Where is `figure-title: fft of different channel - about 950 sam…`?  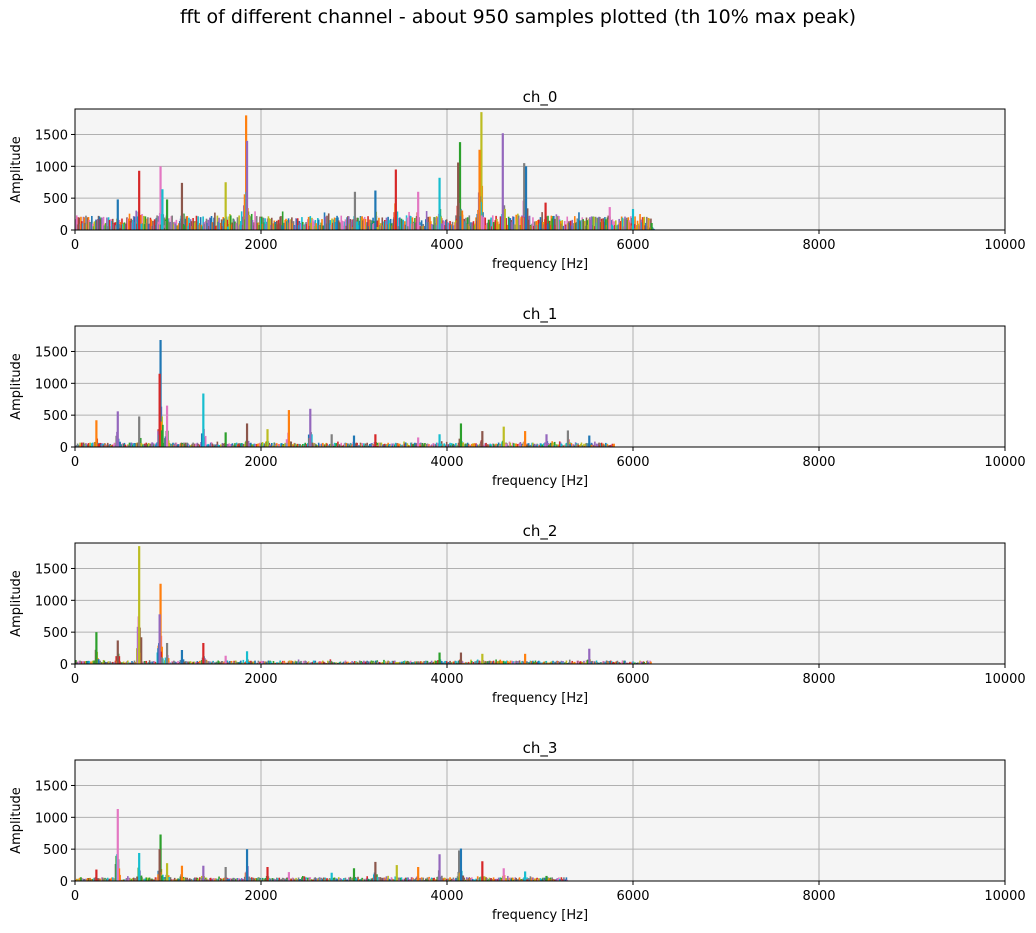 figure-title: fft of different channel - about 950 sam… is located at coordinates (518, 17).